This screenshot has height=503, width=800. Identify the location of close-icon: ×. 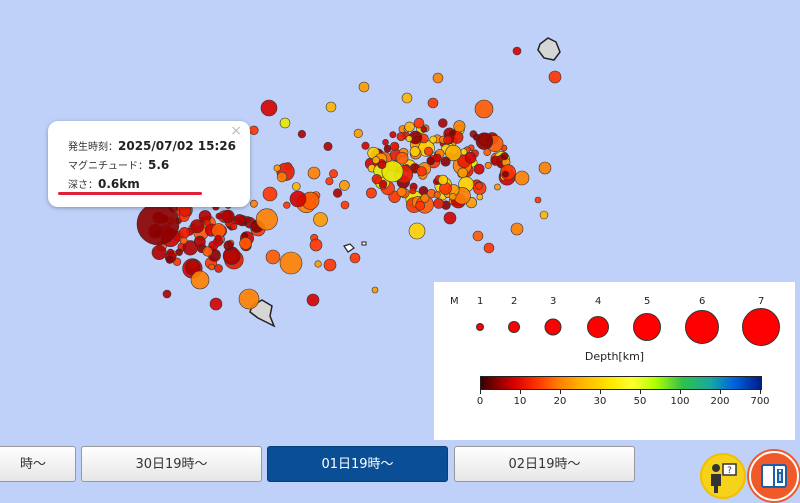
(236, 131).